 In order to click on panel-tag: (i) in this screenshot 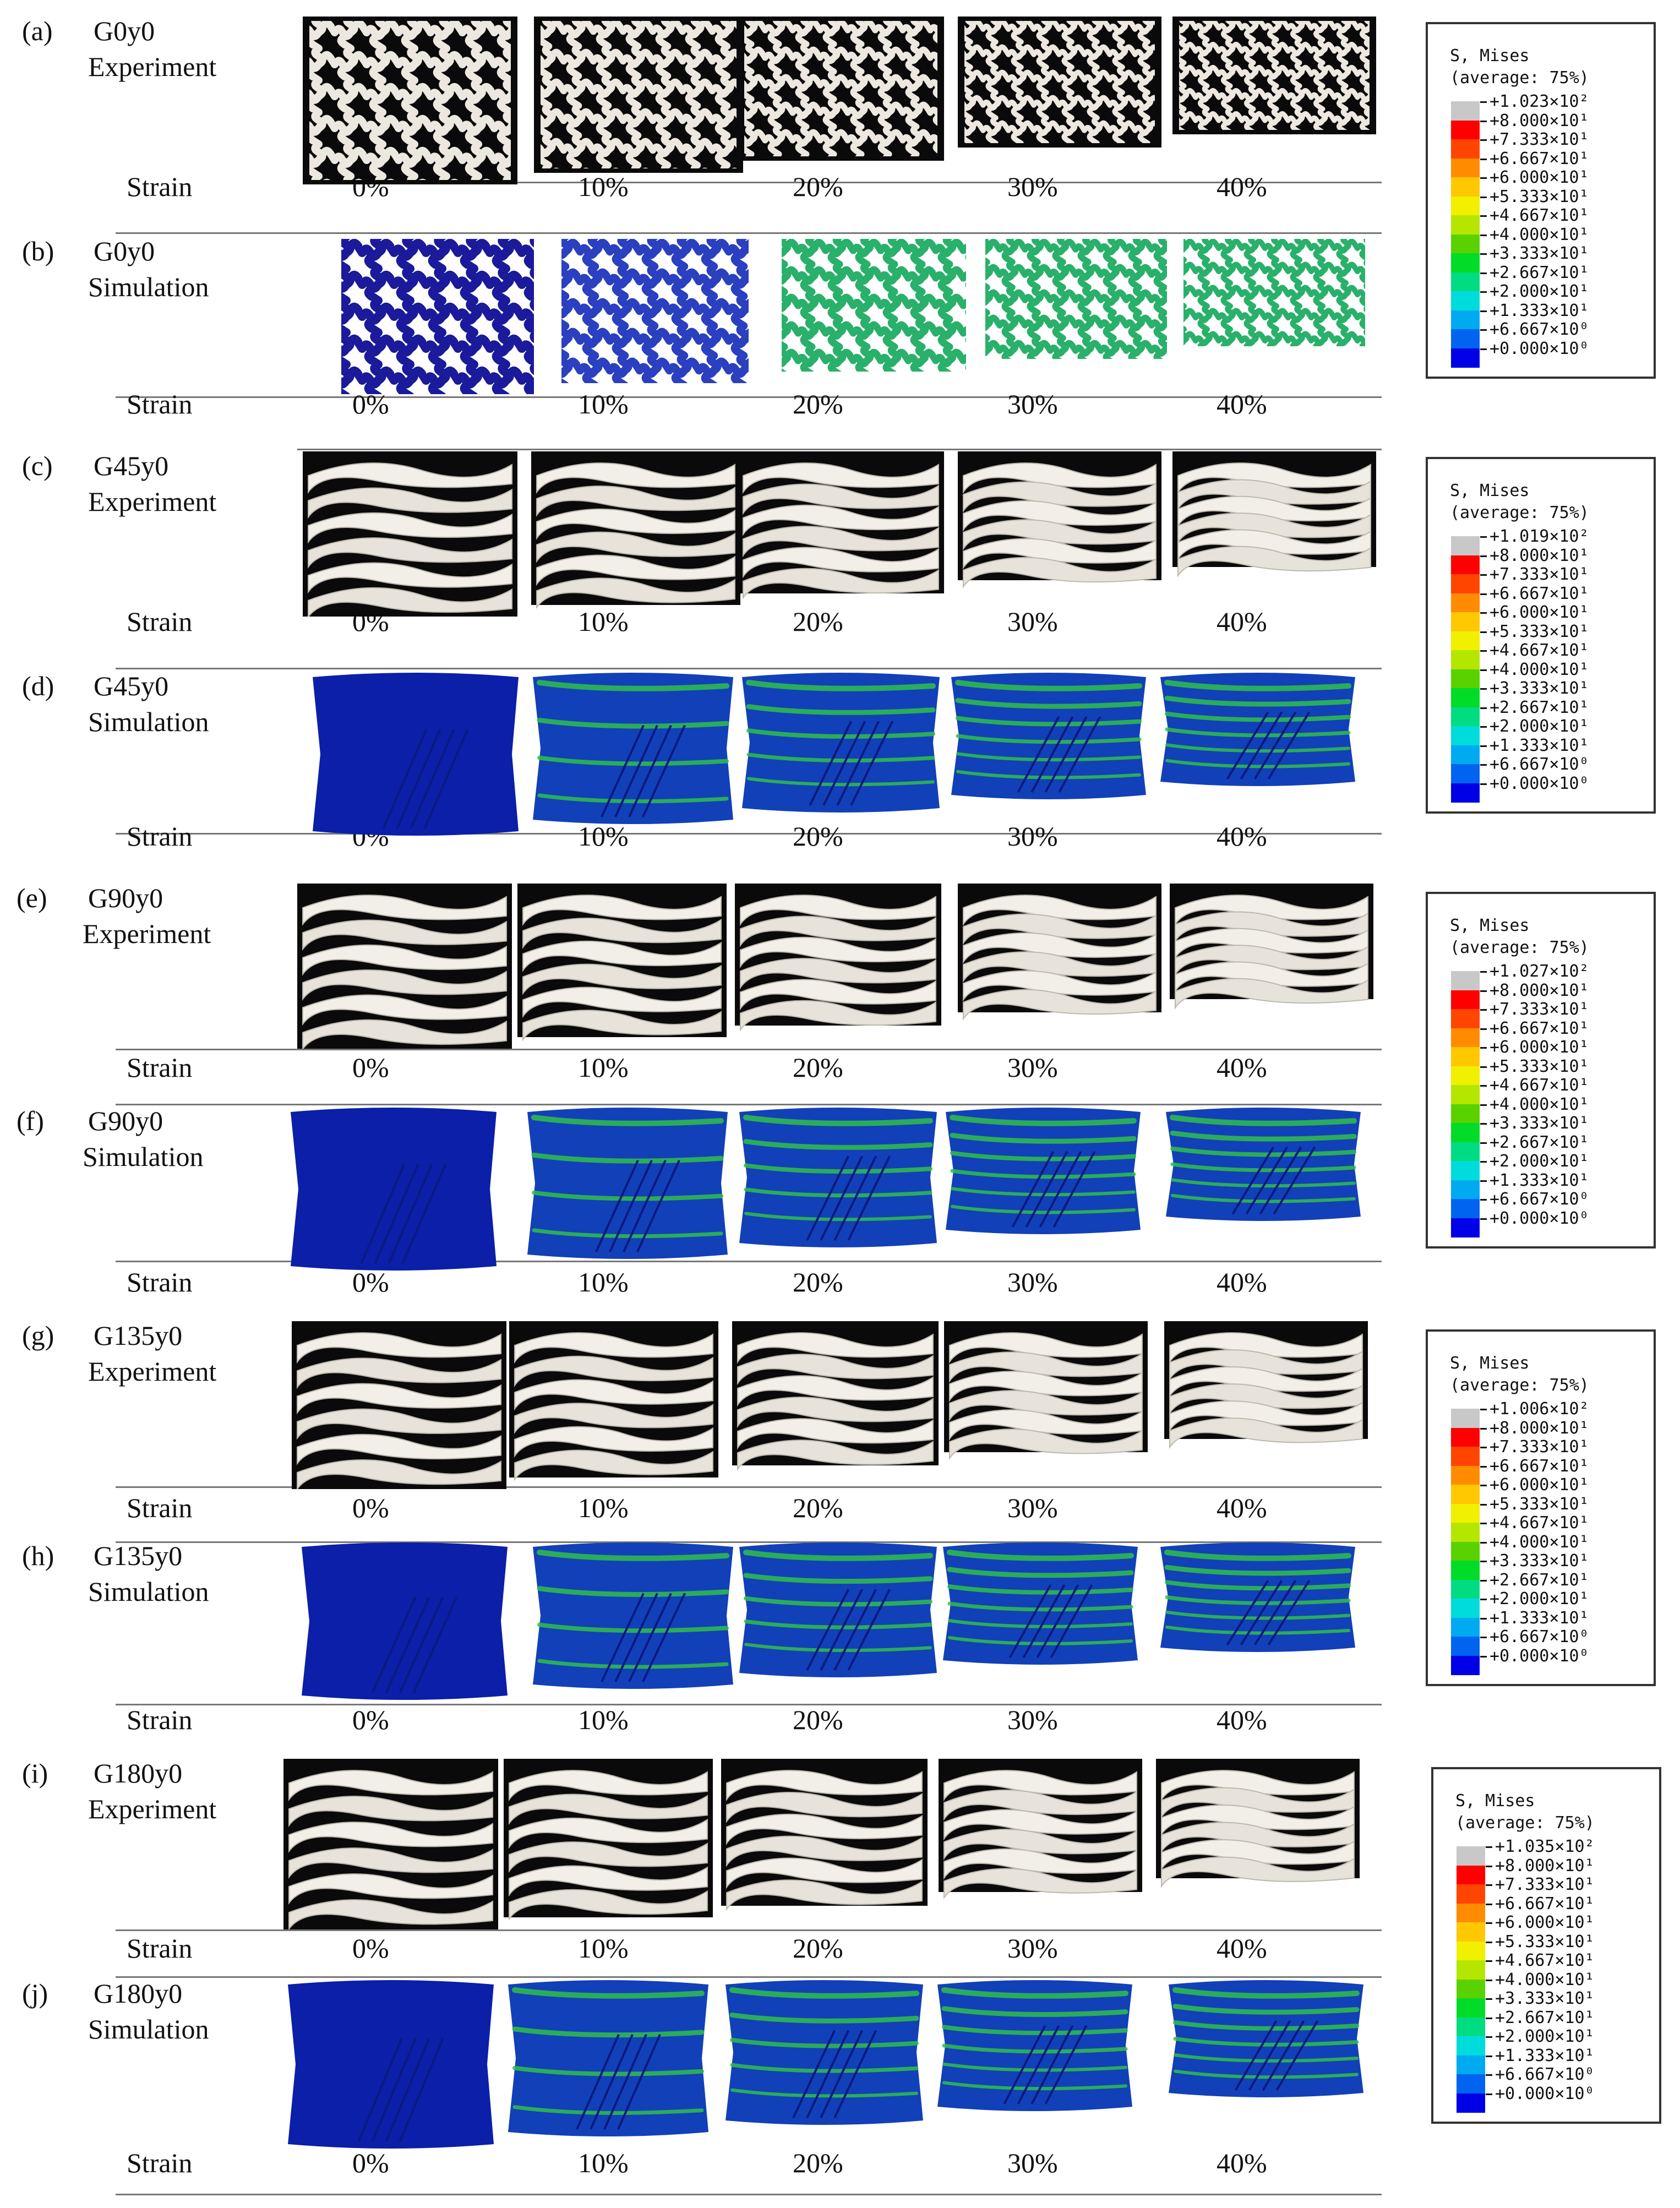, I will do `click(35, 1773)`.